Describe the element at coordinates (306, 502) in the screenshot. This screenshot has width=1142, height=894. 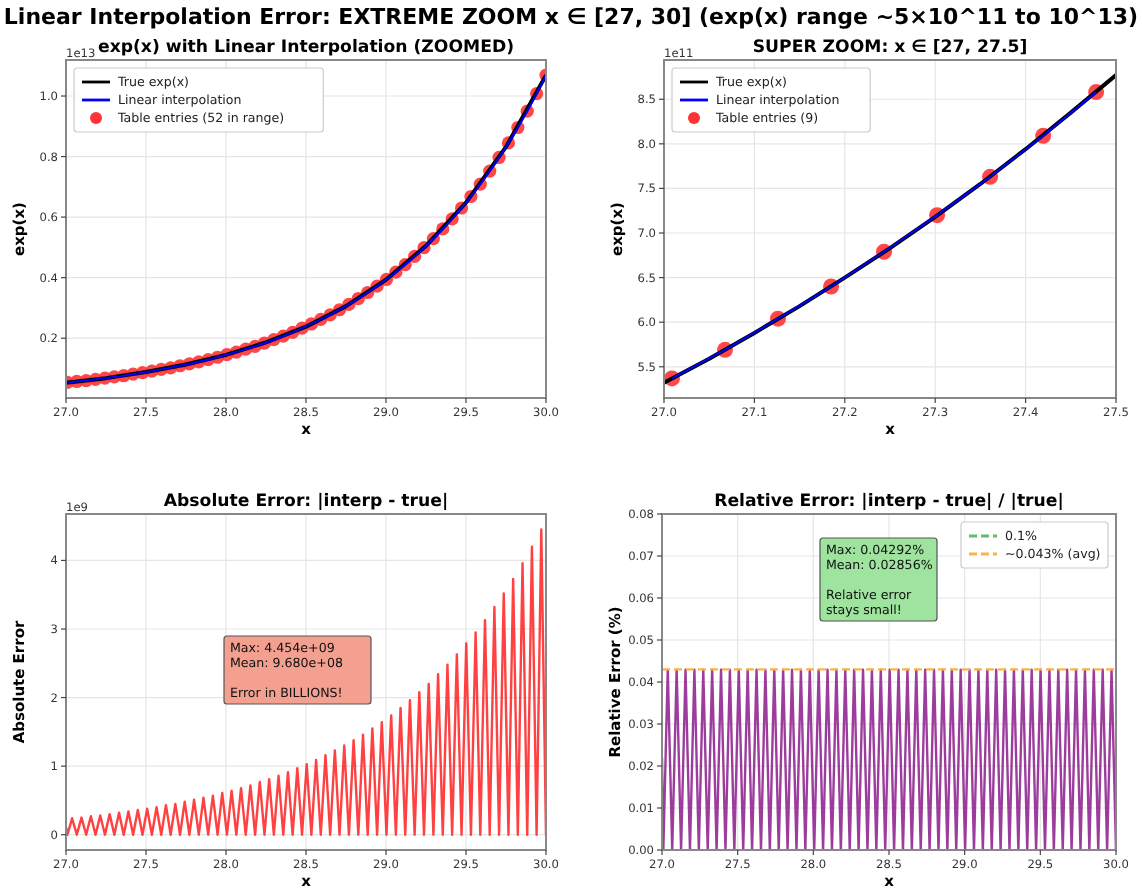
I see `chart-title: Absolute Error: |interp - true|` at that location.